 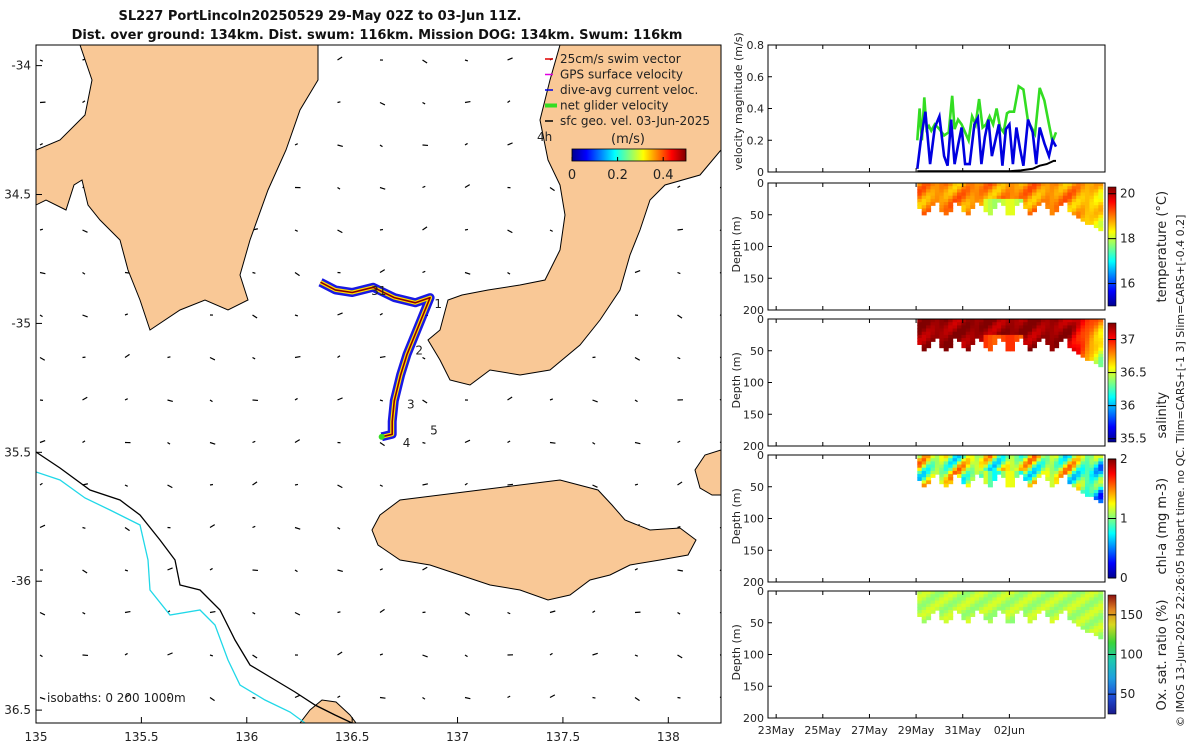 What do you see at coordinates (141, 737) in the screenshot?
I see `map-xtick-label: 135.5` at bounding box center [141, 737].